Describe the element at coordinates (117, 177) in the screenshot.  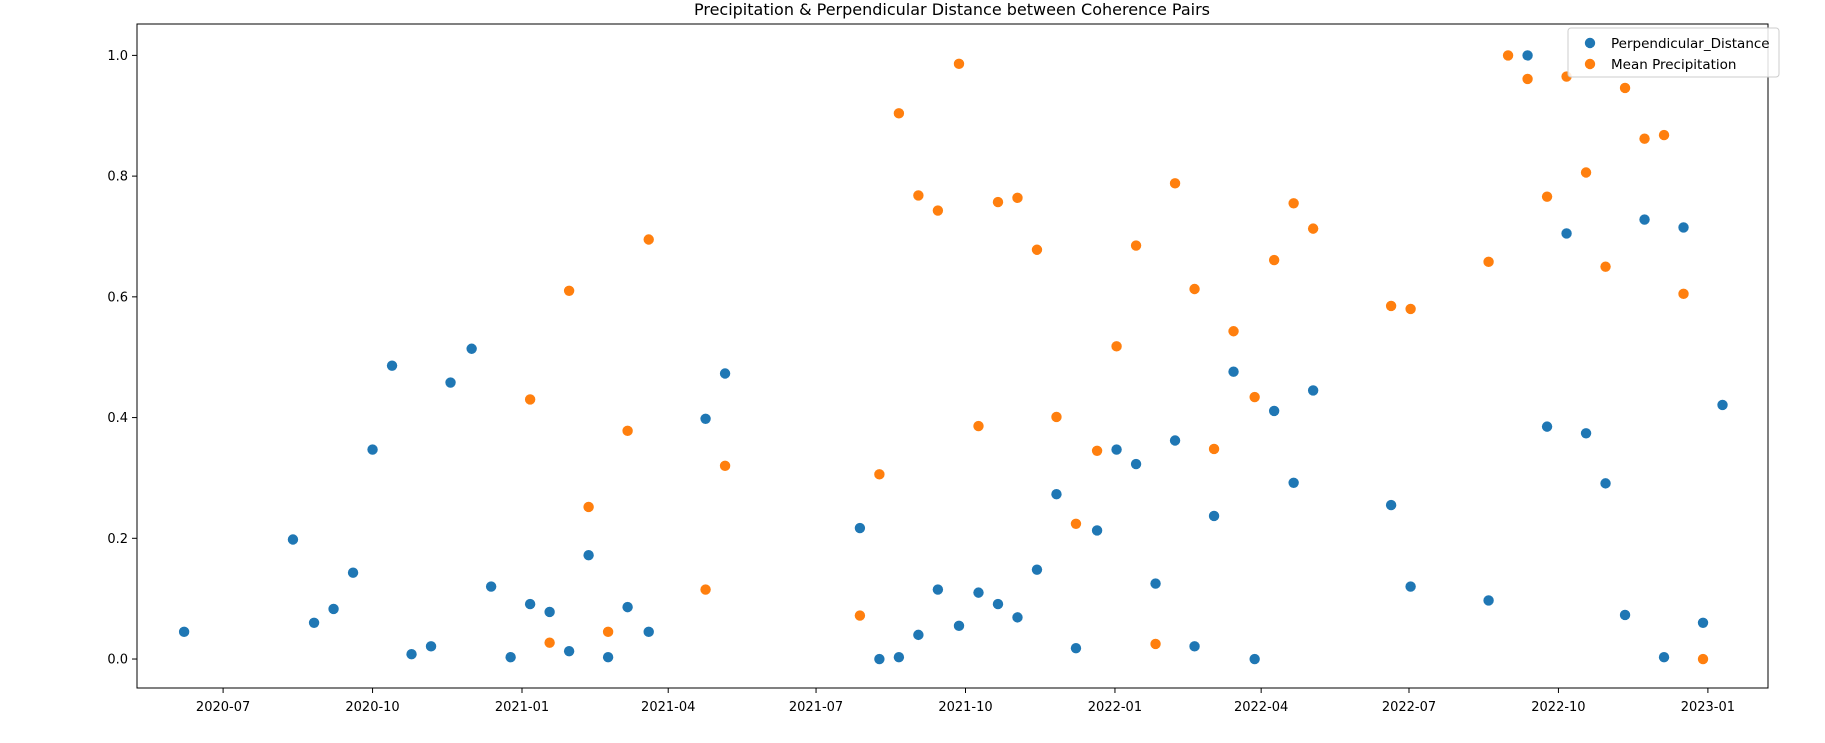
I see `y-tick-label: 0.8` at that location.